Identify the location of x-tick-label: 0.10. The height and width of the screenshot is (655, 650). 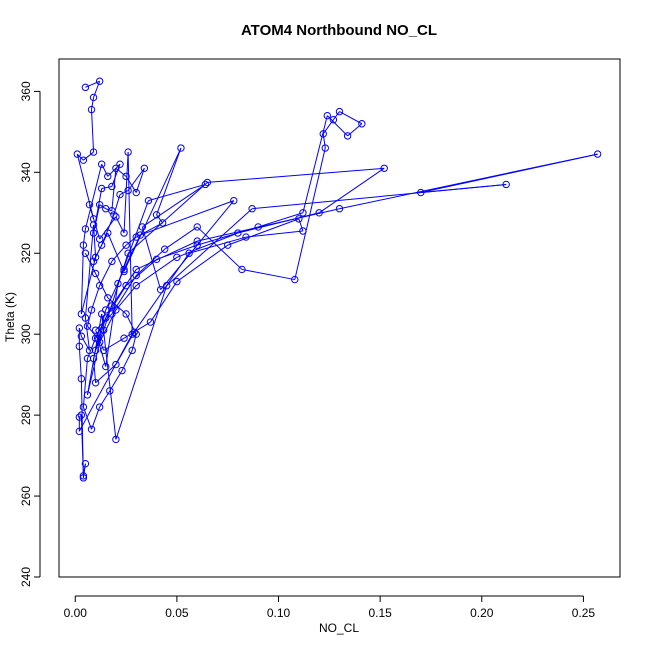
(279, 613).